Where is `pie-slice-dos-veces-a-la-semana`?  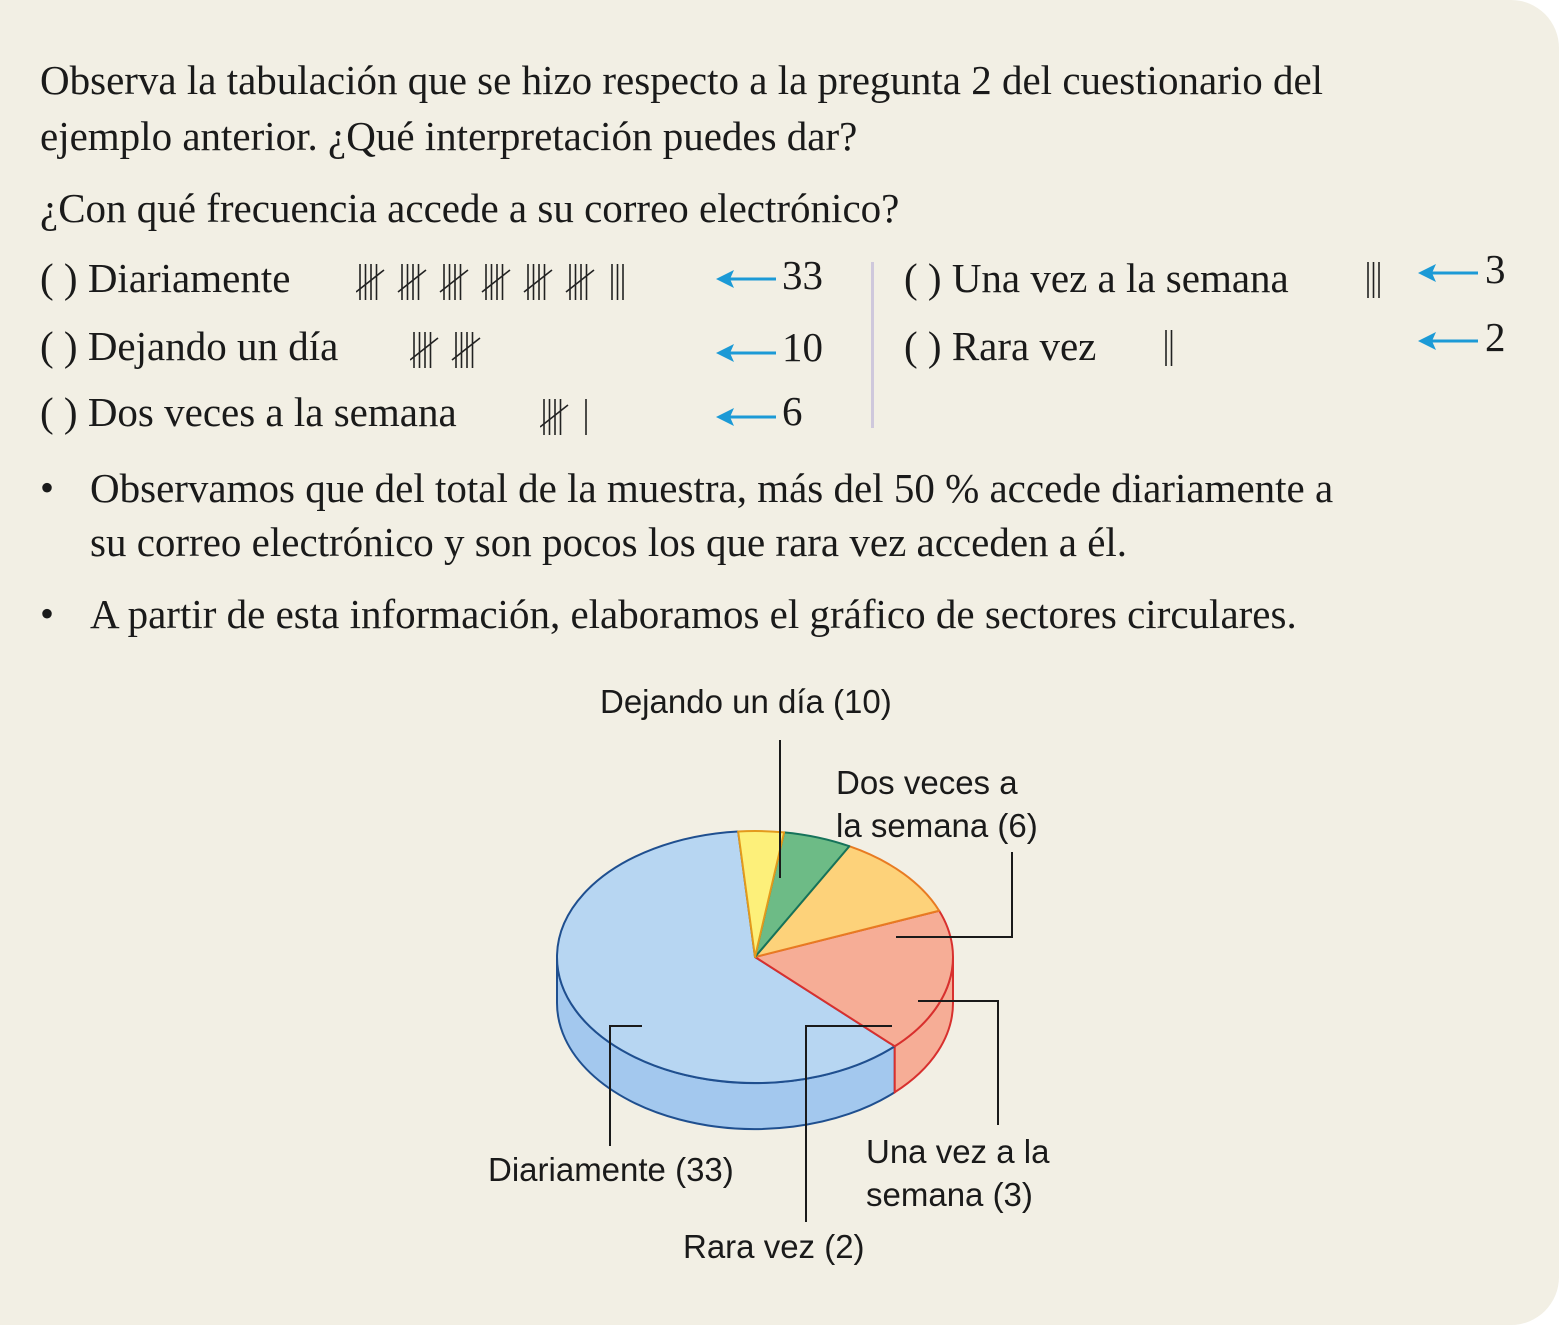
pie-slice-dos-veces-a-la-semana is located at coordinates (847, 901).